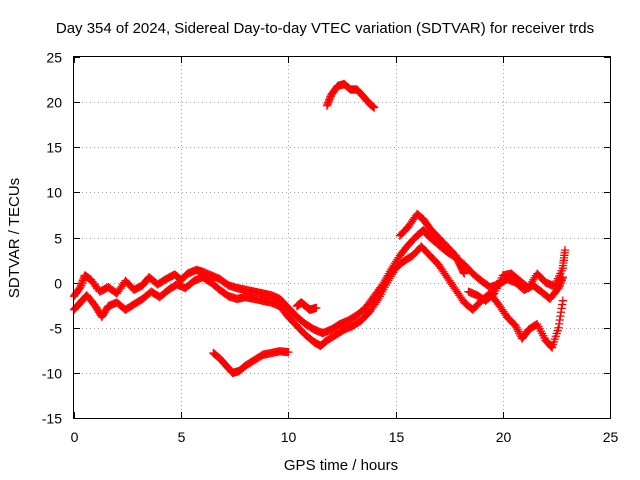 This screenshot has height=480, width=640. I want to click on y-tick-label: -10, so click(52, 374).